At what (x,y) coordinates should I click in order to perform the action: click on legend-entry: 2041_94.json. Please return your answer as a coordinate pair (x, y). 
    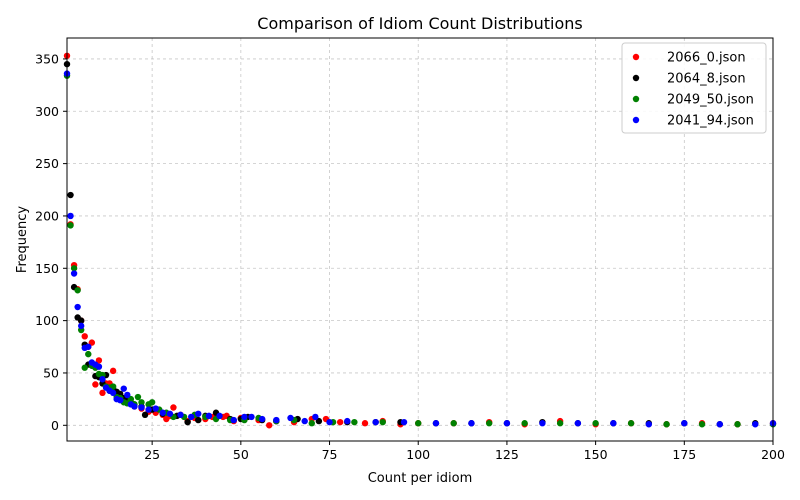
    Looking at the image, I should click on (710, 121).